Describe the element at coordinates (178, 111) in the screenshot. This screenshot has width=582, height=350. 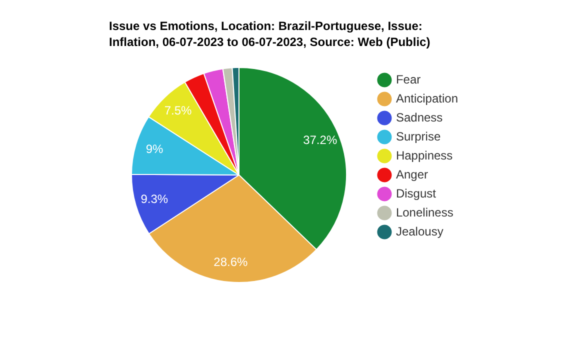
I see `data-label: 7.5%` at that location.